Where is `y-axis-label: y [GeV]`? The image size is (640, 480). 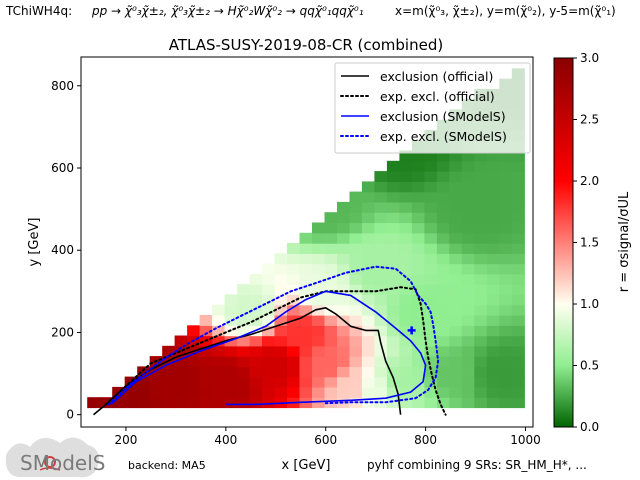
y-axis-label: y [GeV] is located at coordinates (34, 242).